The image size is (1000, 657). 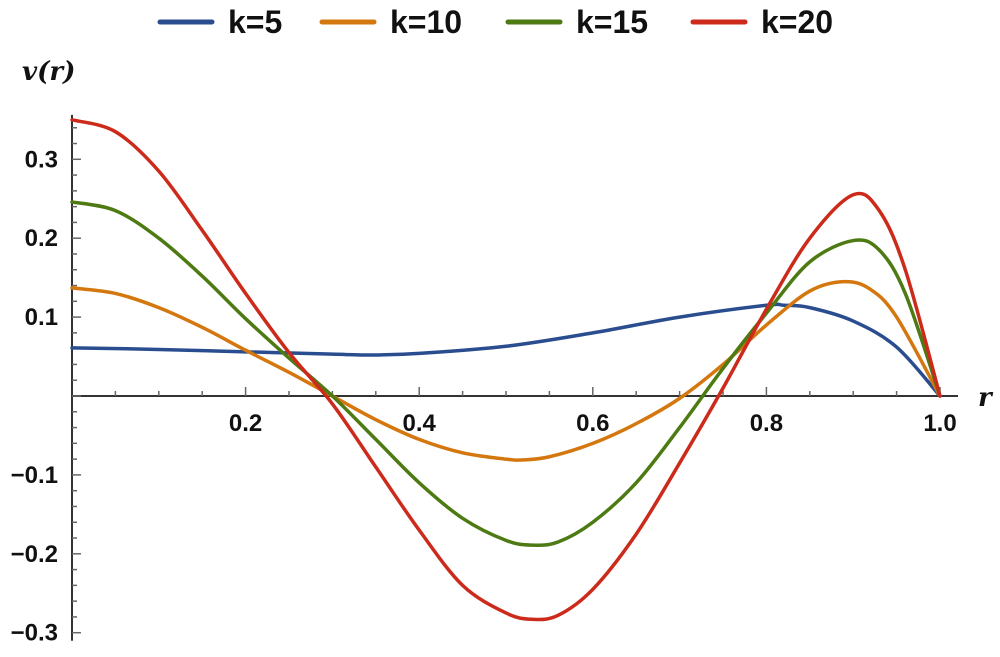 What do you see at coordinates (41, 317) in the screenshot?
I see `y-tick-label: 0.1` at bounding box center [41, 317].